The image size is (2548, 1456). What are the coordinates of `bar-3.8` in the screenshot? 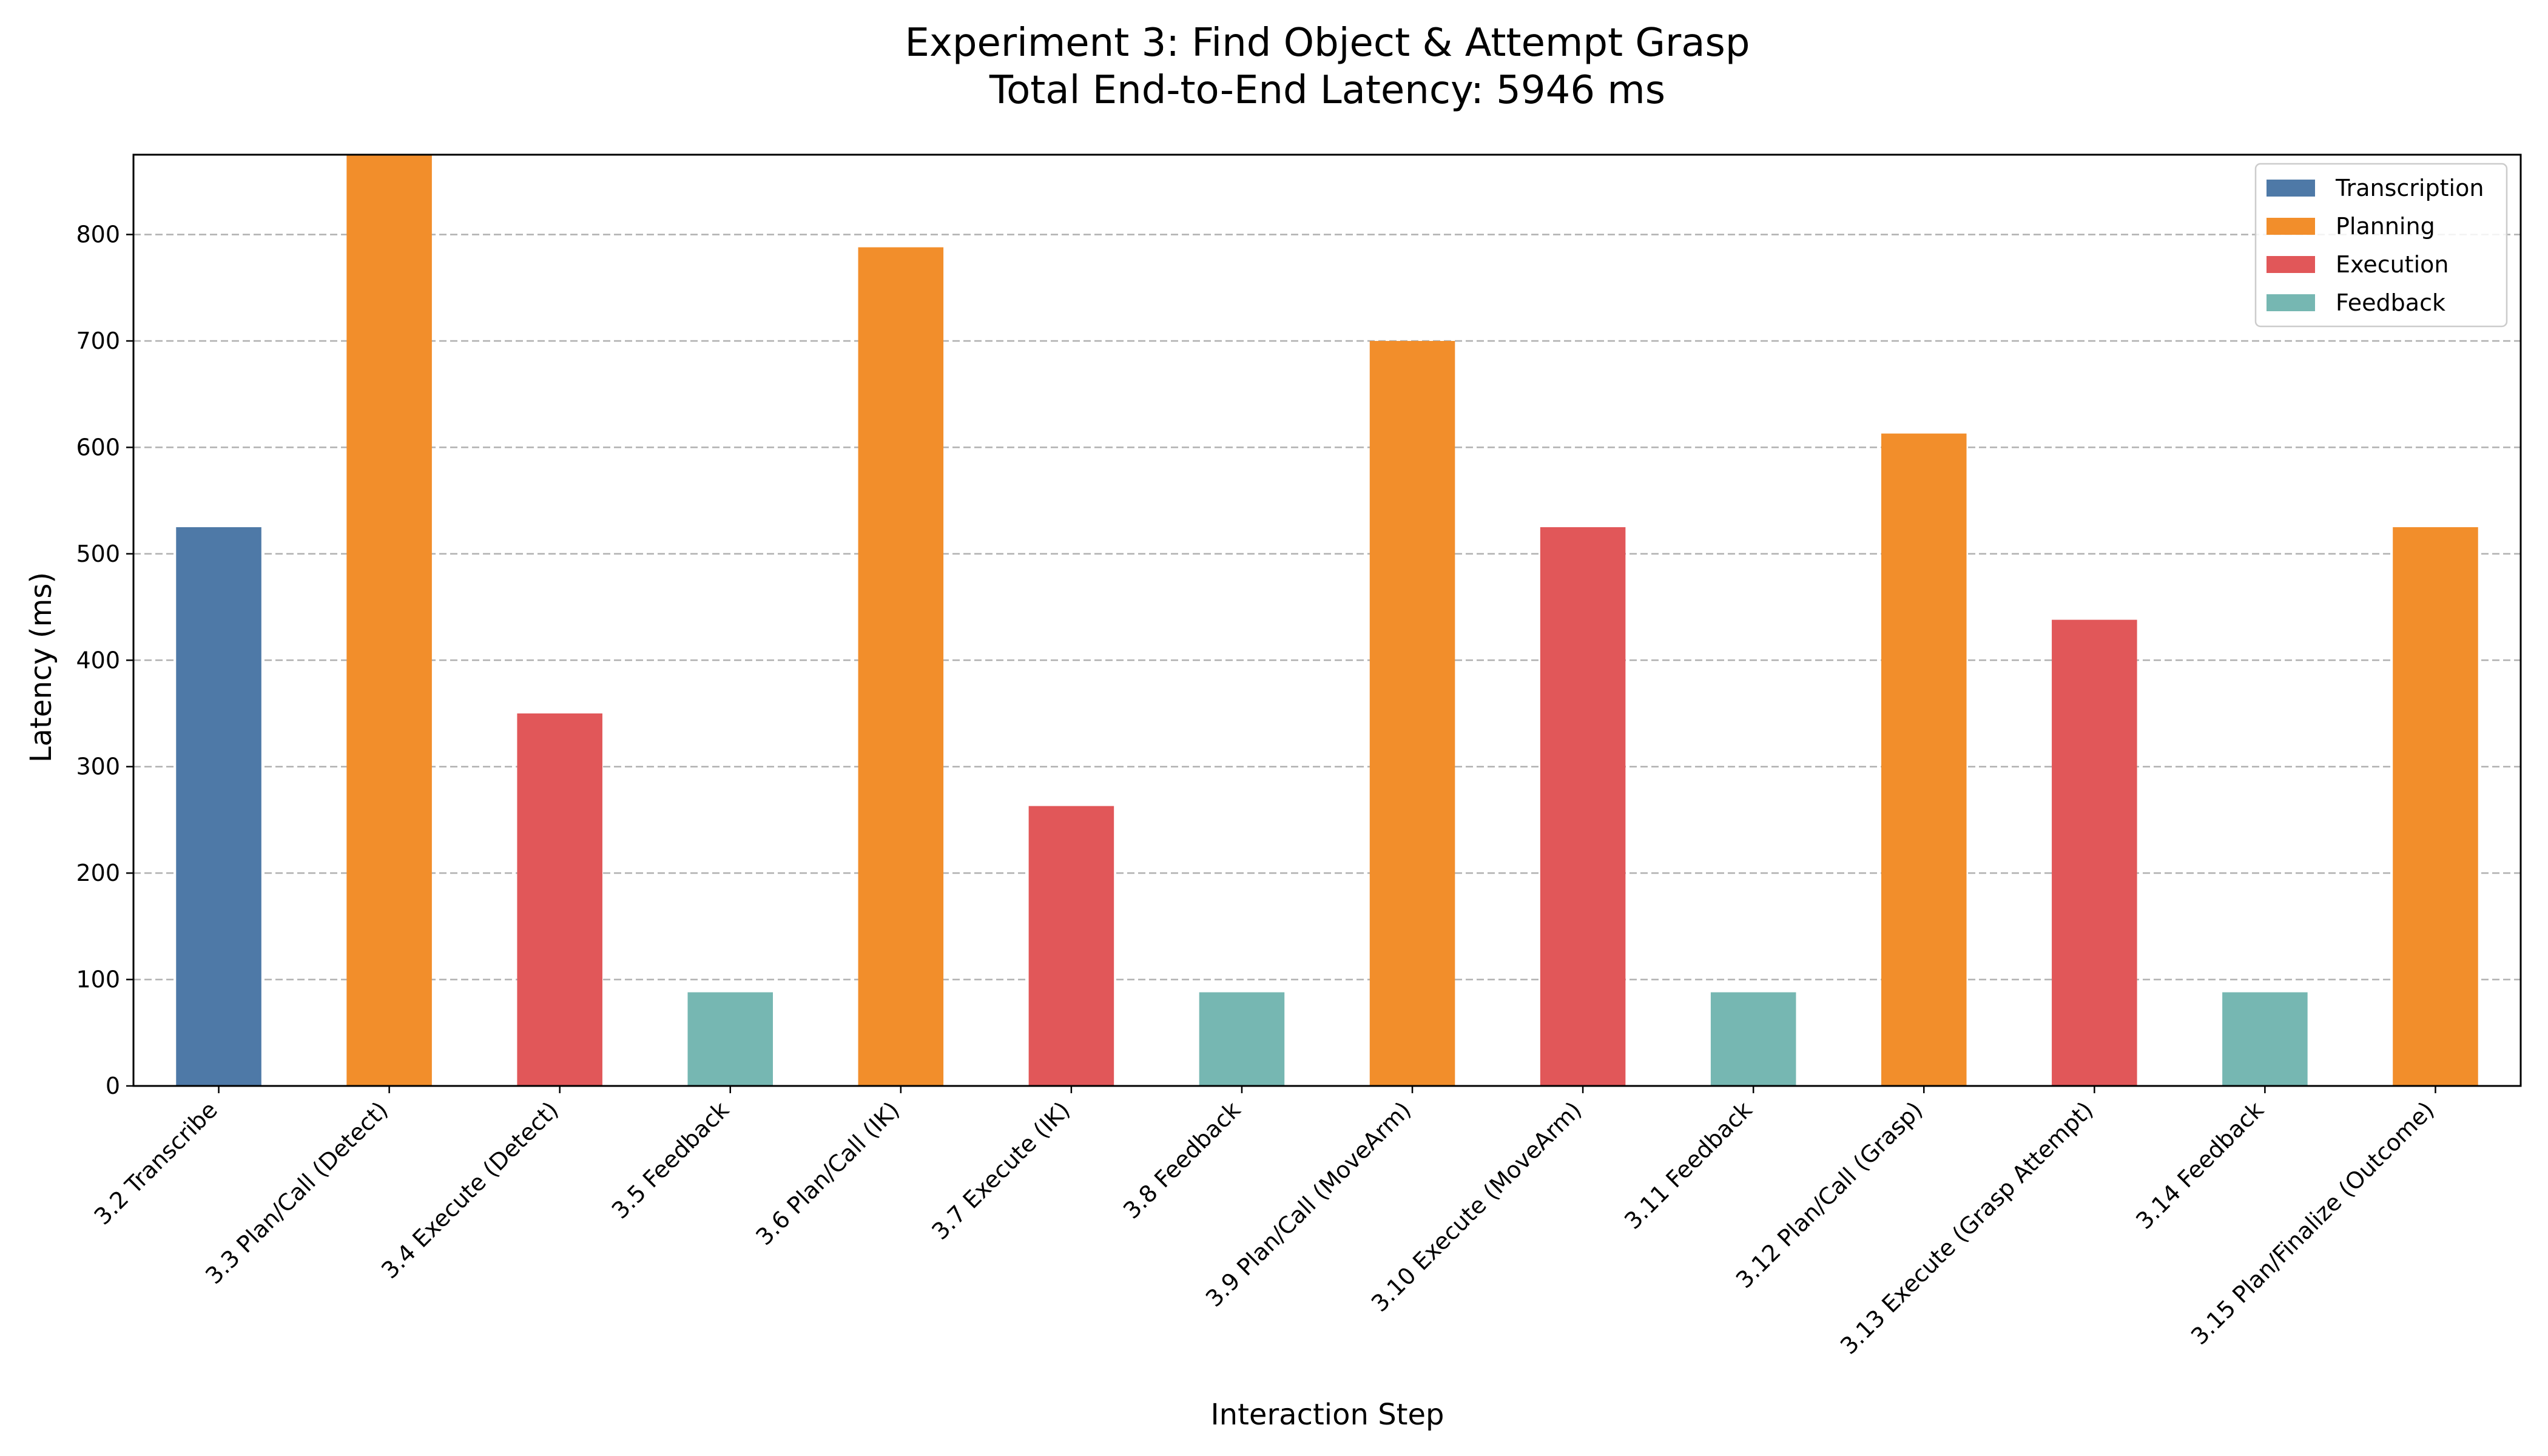 It's located at (1242, 1039).